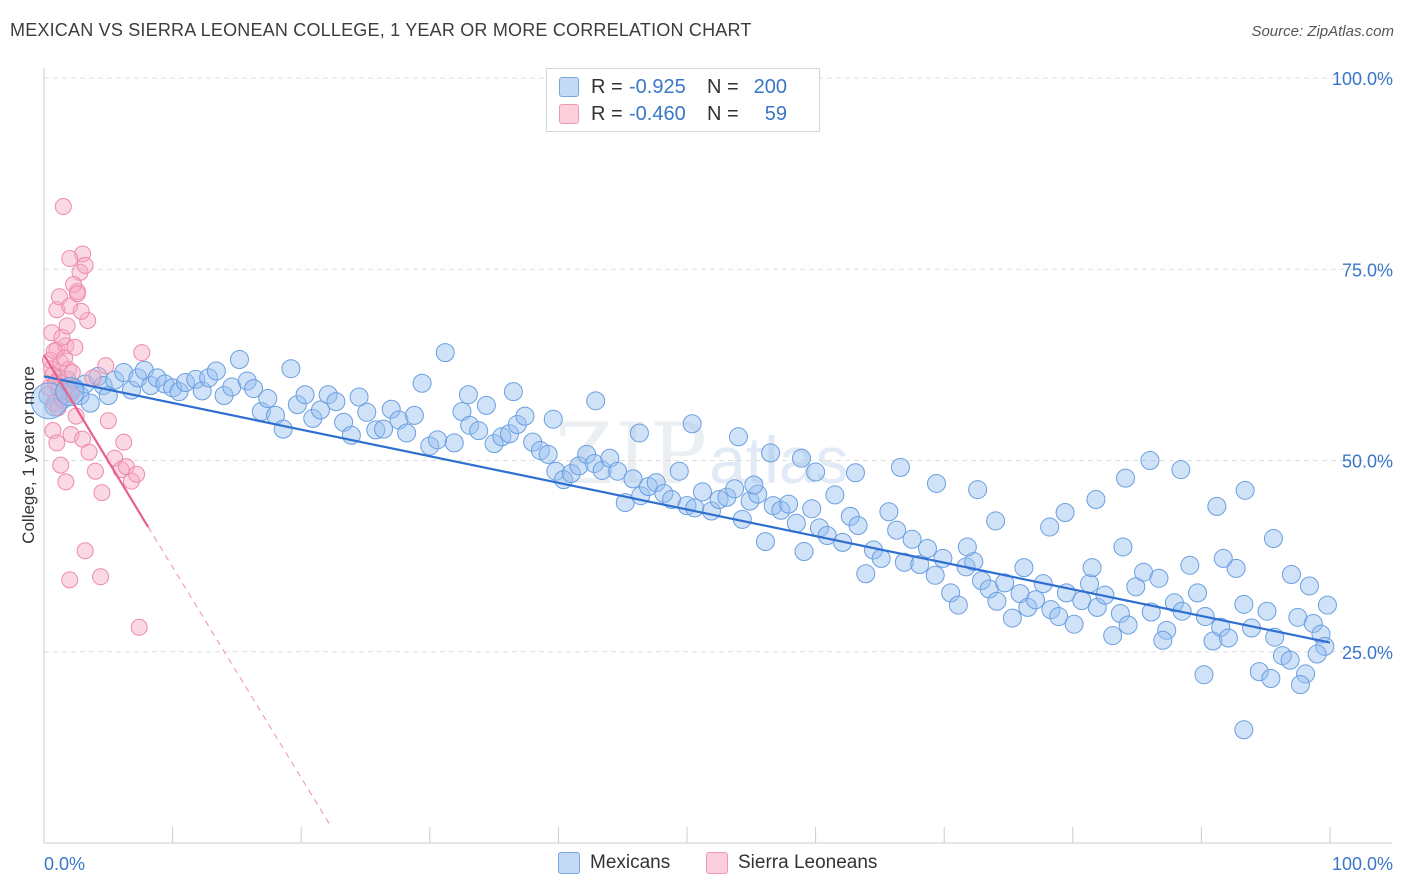  Describe the element at coordinates (569, 87) in the screenshot. I see `legend-swatch-mexicans` at that location.